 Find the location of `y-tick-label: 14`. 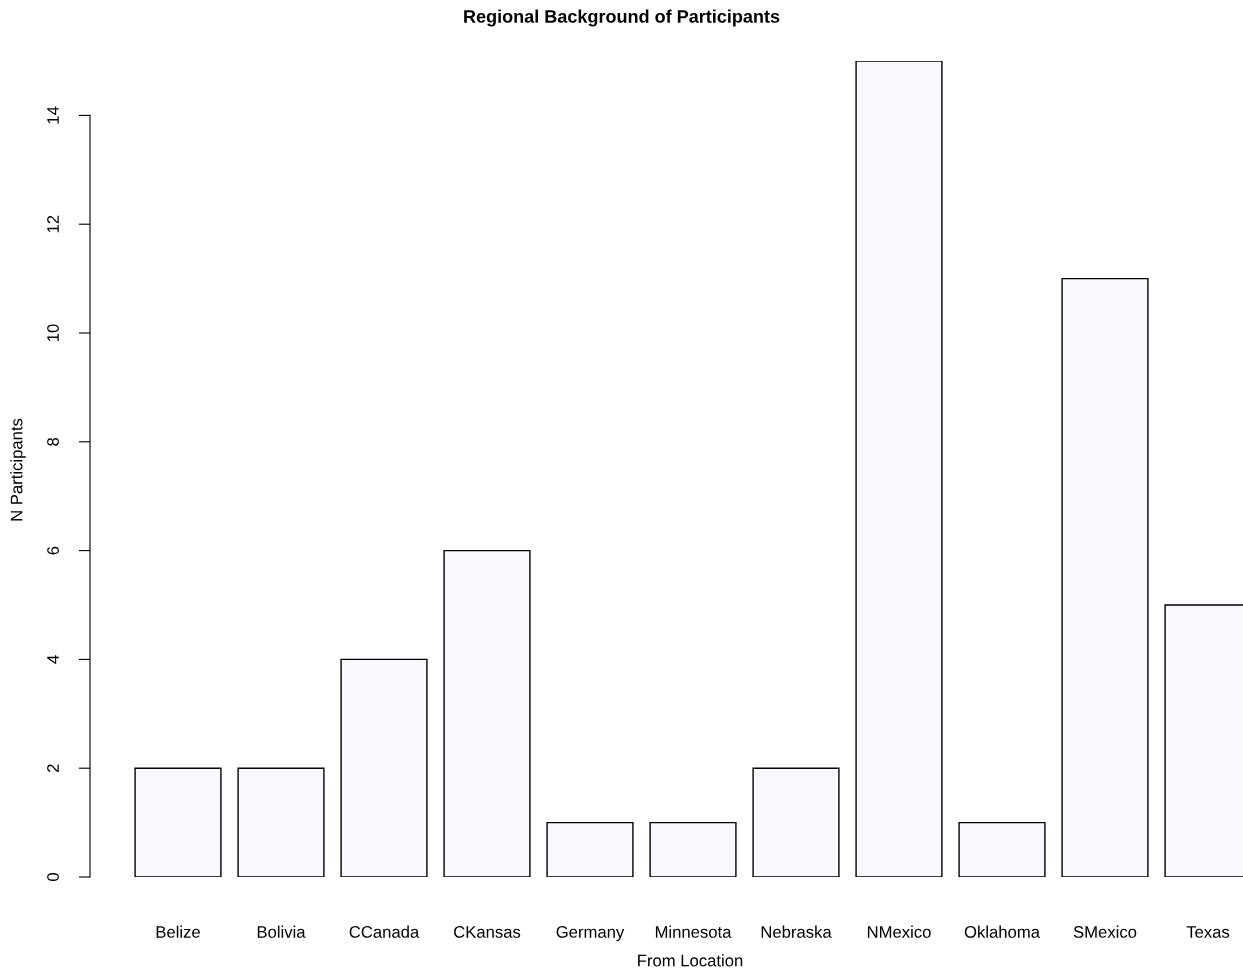

y-tick-label: 14 is located at coordinates (53, 115).